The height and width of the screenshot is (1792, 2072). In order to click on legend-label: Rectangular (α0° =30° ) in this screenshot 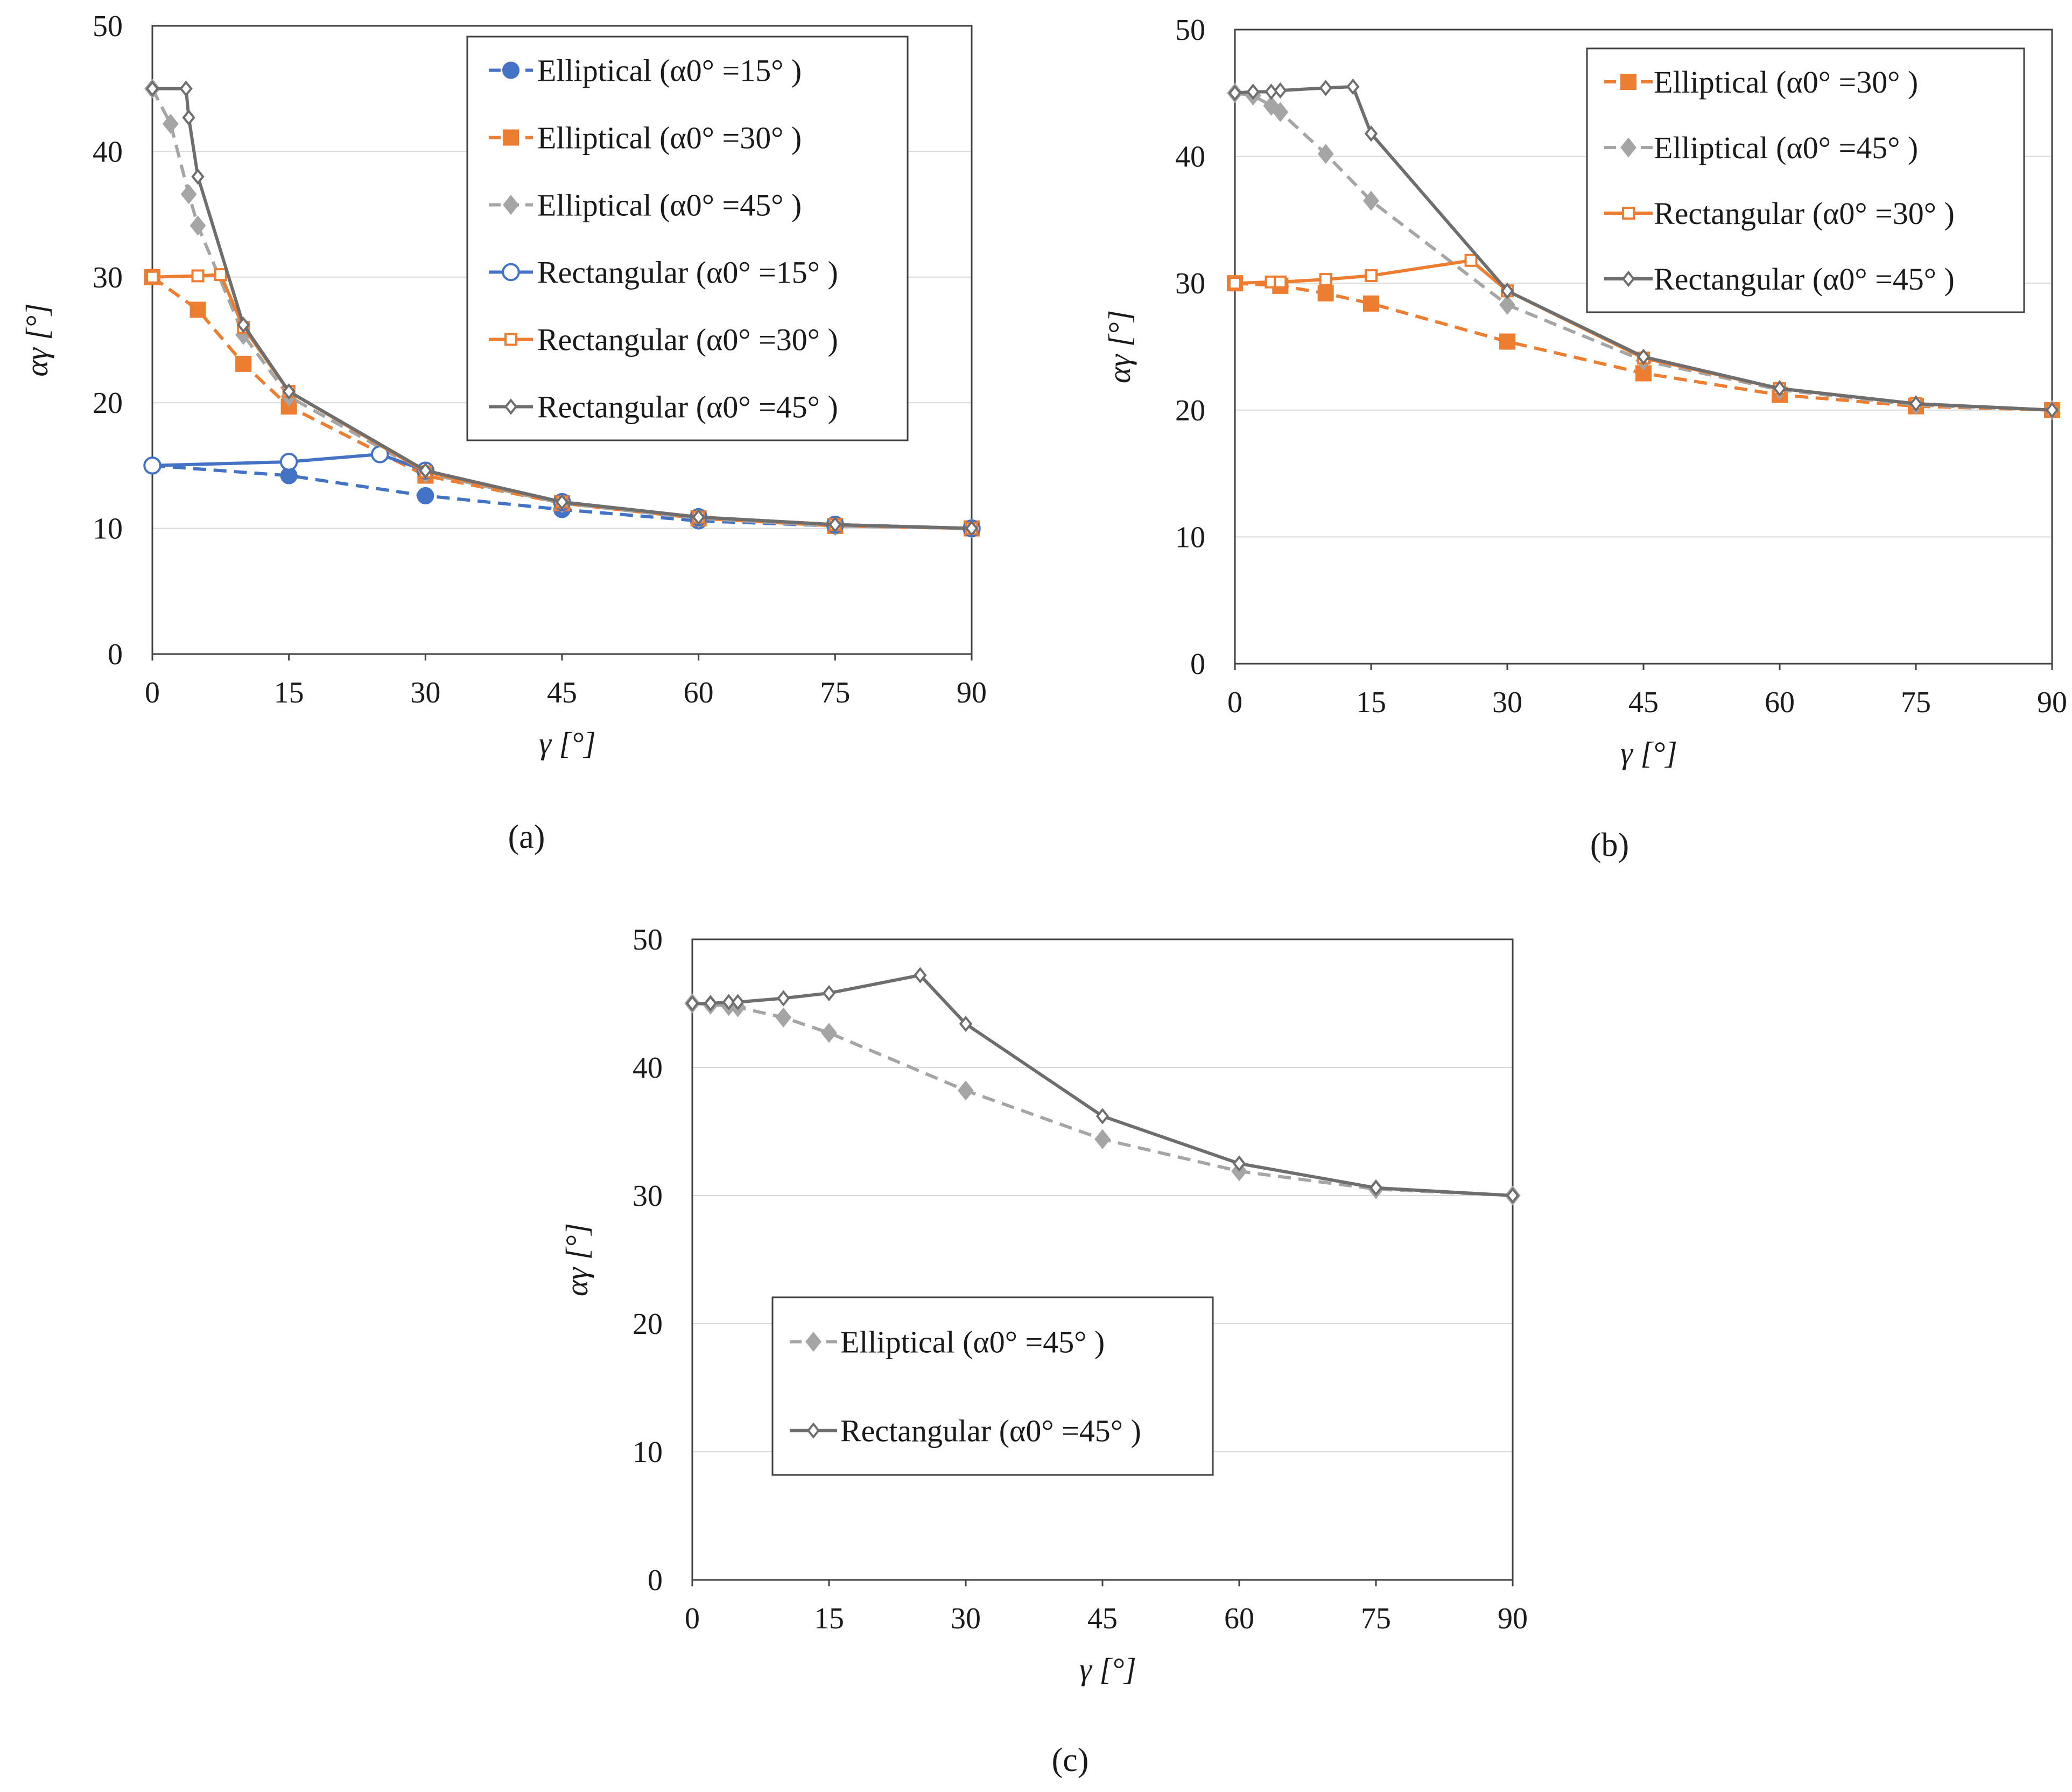, I will do `click(1804, 213)`.